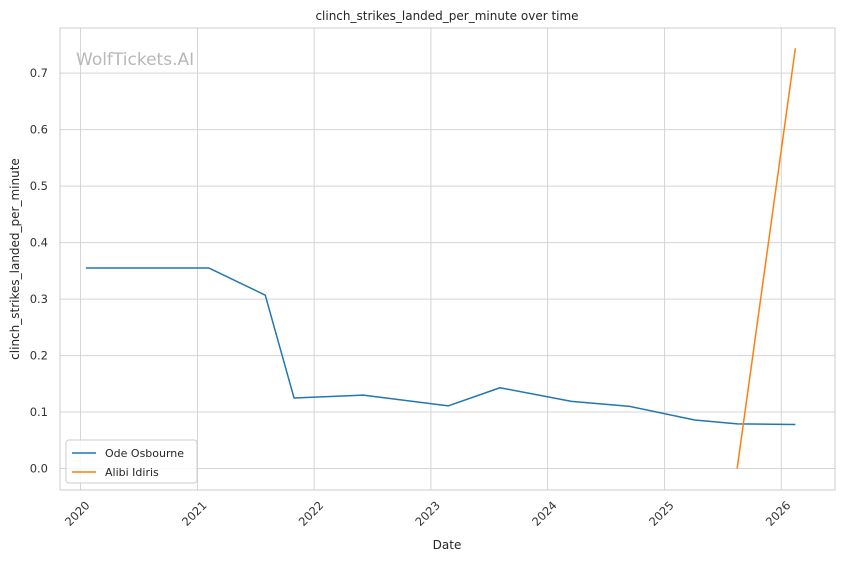 Image resolution: width=844 pixels, height=561 pixels. What do you see at coordinates (778, 513) in the screenshot?
I see `x-tick-label: 2026` at bounding box center [778, 513].